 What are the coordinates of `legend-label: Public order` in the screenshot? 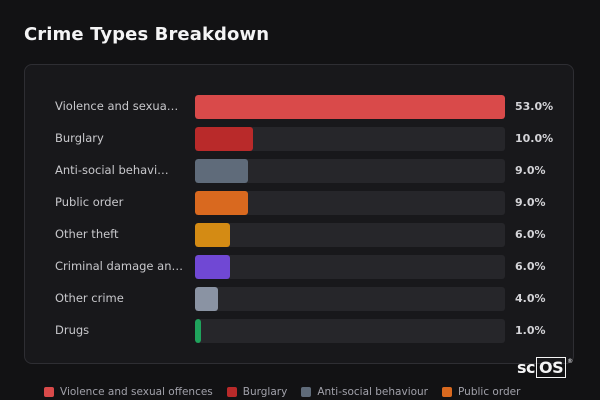 It's located at (489, 392).